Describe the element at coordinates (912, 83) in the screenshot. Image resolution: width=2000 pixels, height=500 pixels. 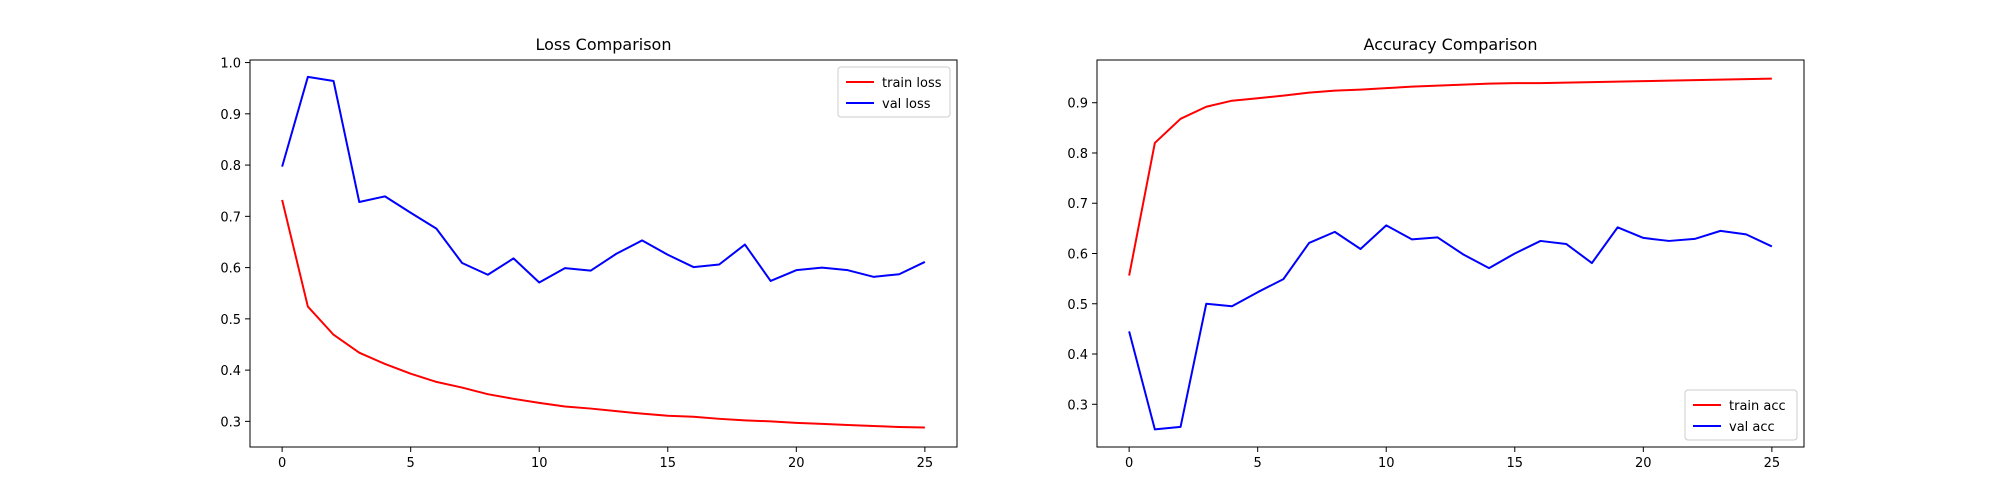
I see `legend-label: train loss` at that location.